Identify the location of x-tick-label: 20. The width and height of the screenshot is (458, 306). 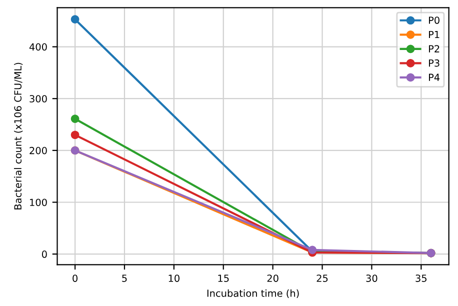
(272, 278).